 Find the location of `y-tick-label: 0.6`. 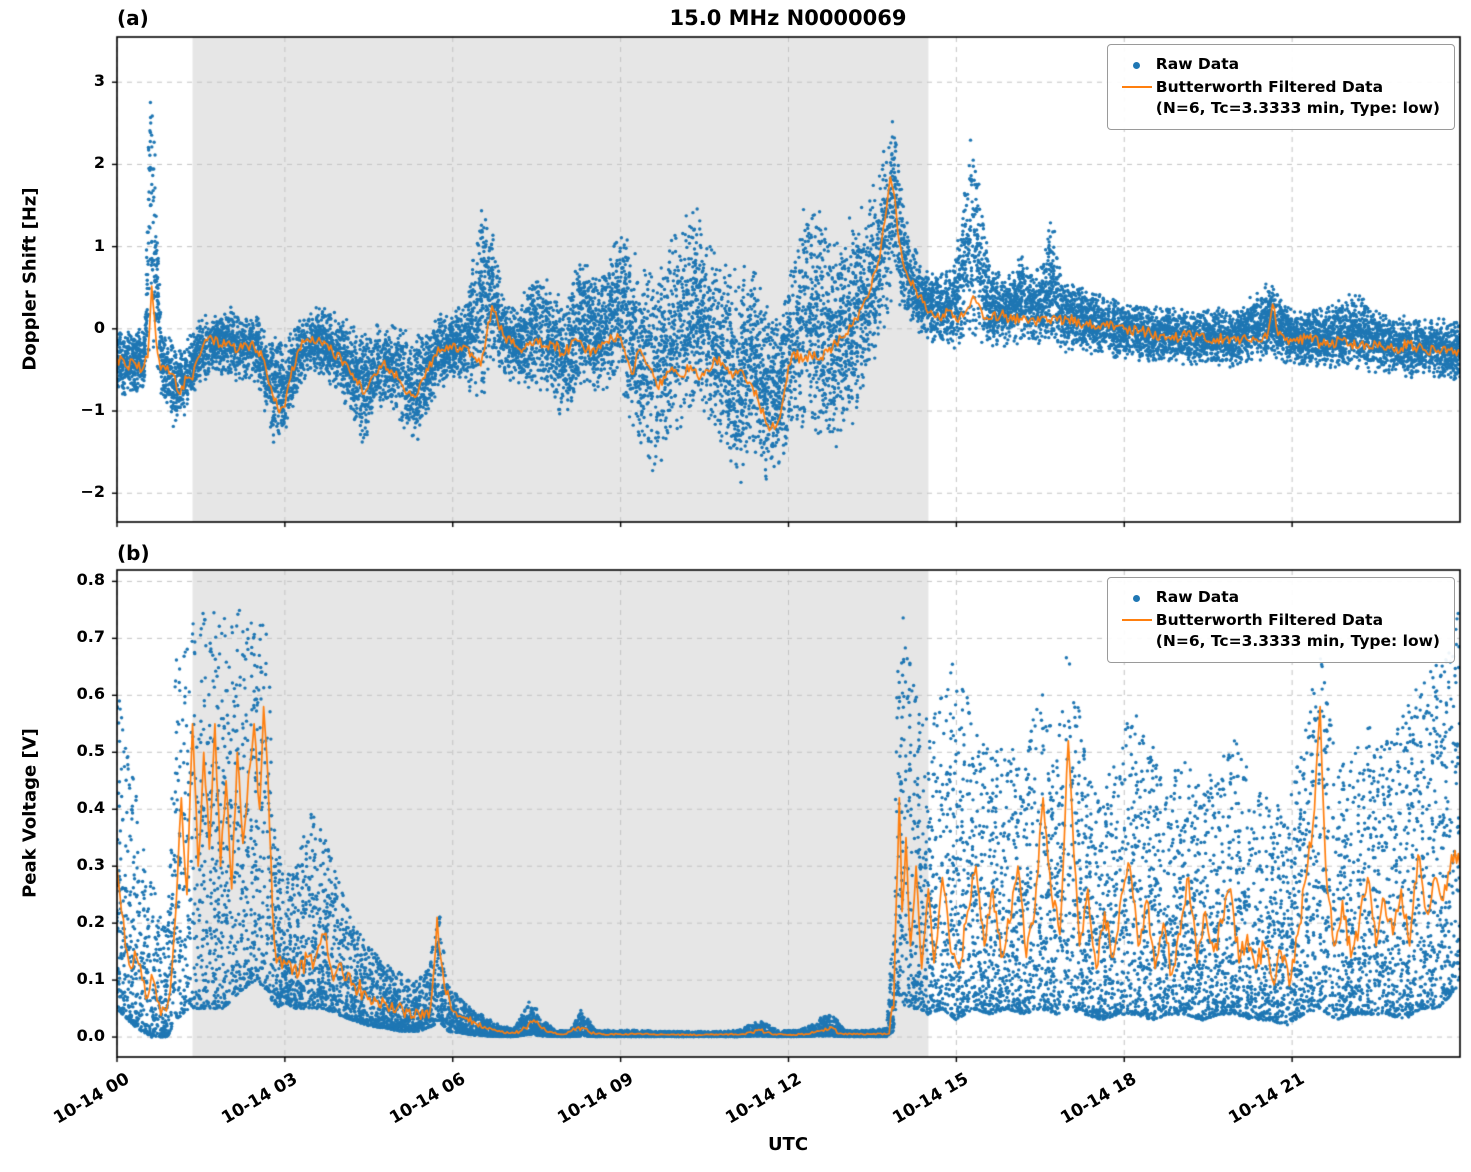

y-tick-label: 0.6 is located at coordinates (90, 694).